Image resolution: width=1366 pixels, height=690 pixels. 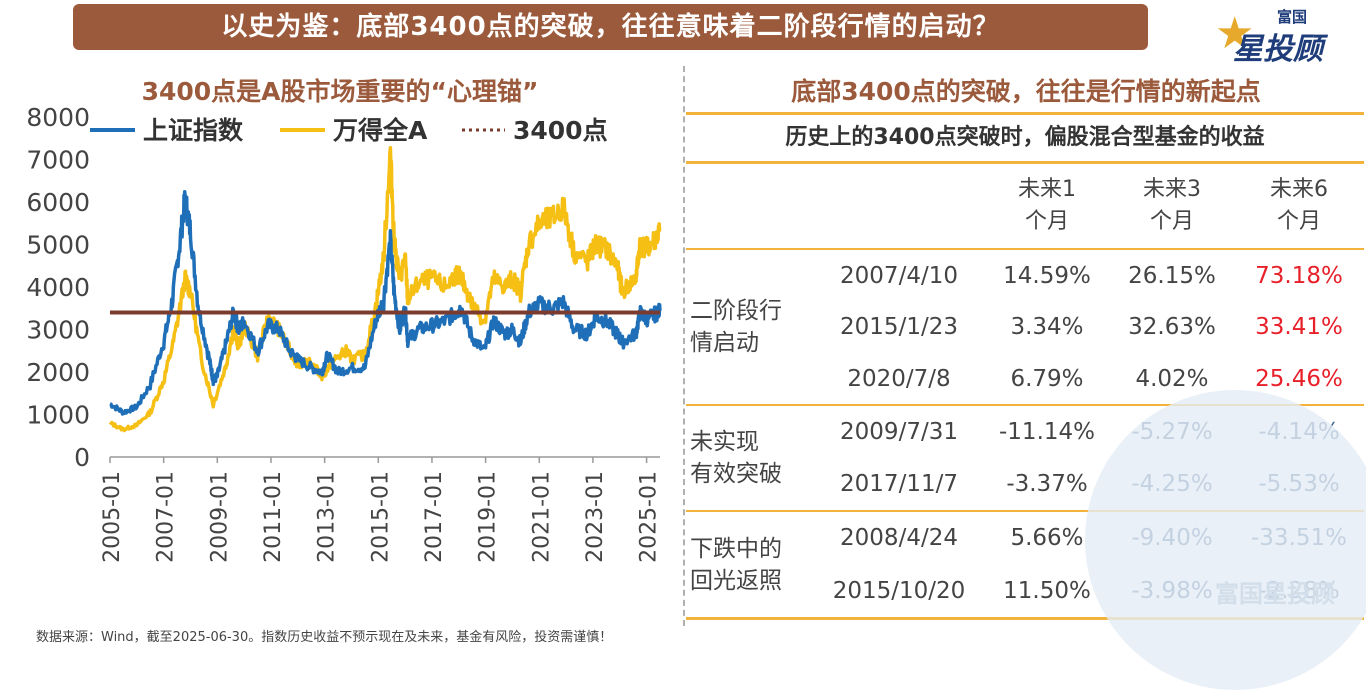 What do you see at coordinates (610, 27) in the screenshot?
I see `title-banner: 以史为鉴：底部3400点的突破，往往意味着二阶段行情的启动？` at bounding box center [610, 27].